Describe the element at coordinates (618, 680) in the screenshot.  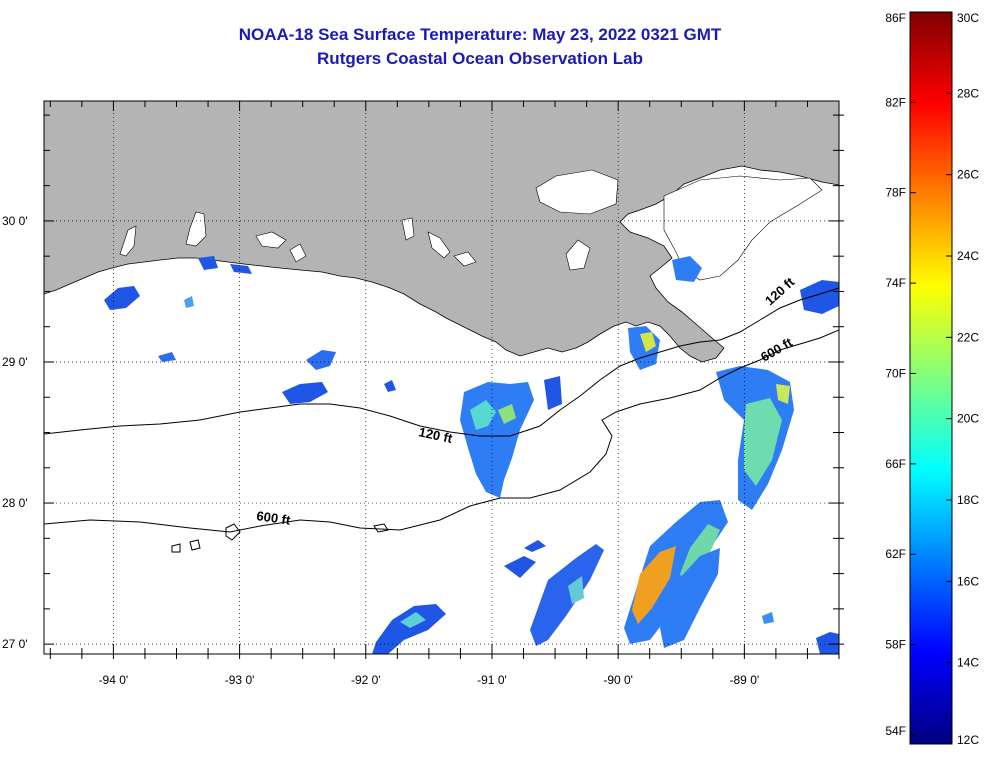
I see `longitude-label: -90 0'` at that location.